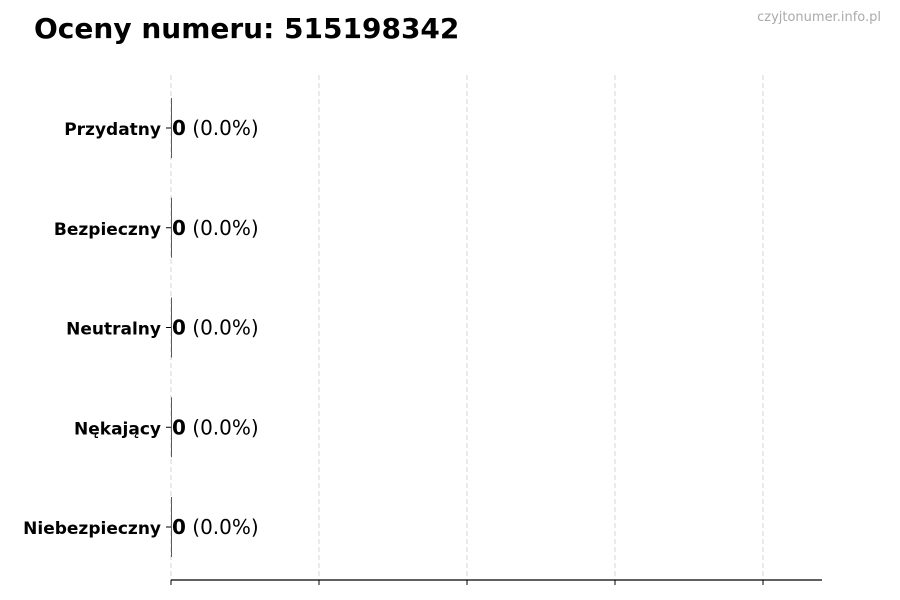  What do you see at coordinates (117, 429) in the screenshot?
I see `y-tick-label: Nękający` at bounding box center [117, 429].